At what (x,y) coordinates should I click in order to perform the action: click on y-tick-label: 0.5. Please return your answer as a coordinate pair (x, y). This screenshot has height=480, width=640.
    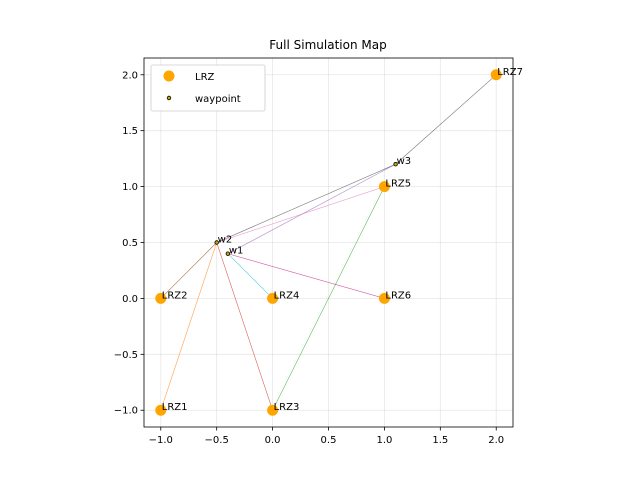
    Looking at the image, I should click on (130, 243).